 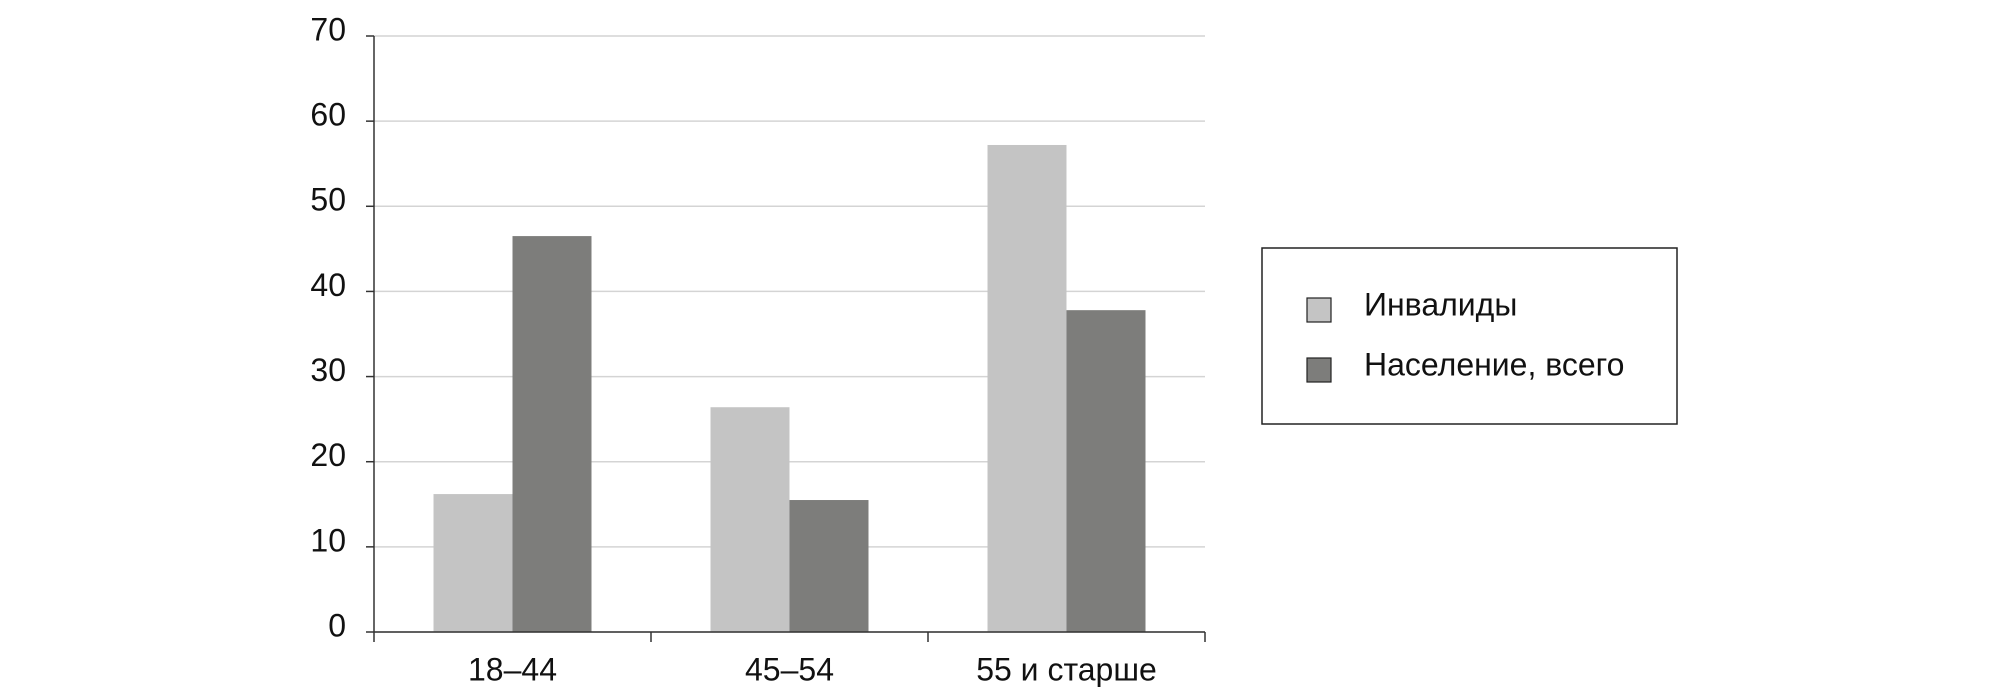 I want to click on x-tick-label: 55 и старше, so click(x=1066, y=669).